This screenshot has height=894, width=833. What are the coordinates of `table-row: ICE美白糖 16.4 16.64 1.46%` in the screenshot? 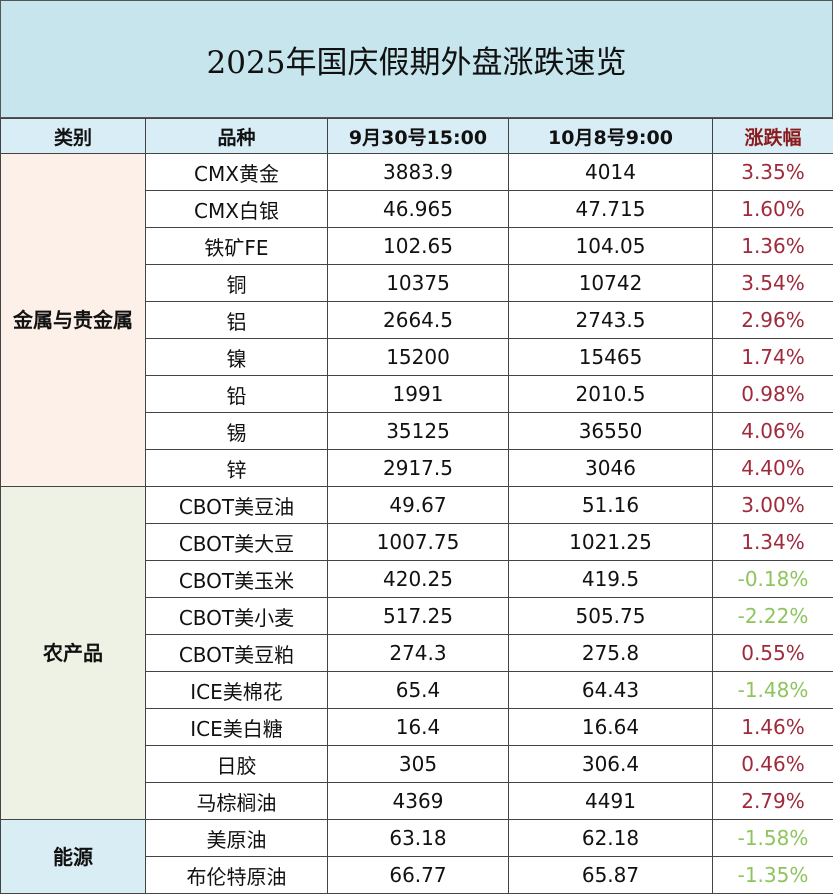 It's located at (417, 727).